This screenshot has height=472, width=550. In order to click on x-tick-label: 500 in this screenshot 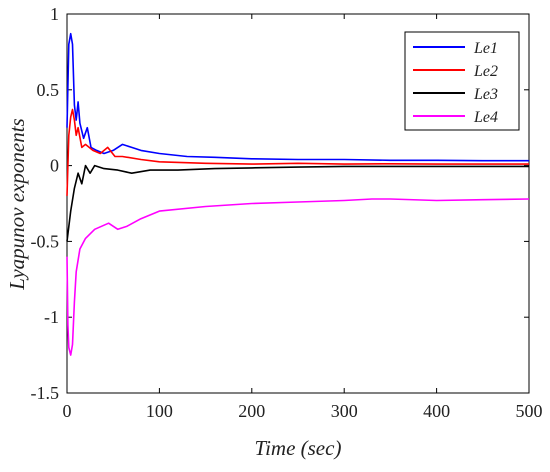, I will do `click(529, 411)`.